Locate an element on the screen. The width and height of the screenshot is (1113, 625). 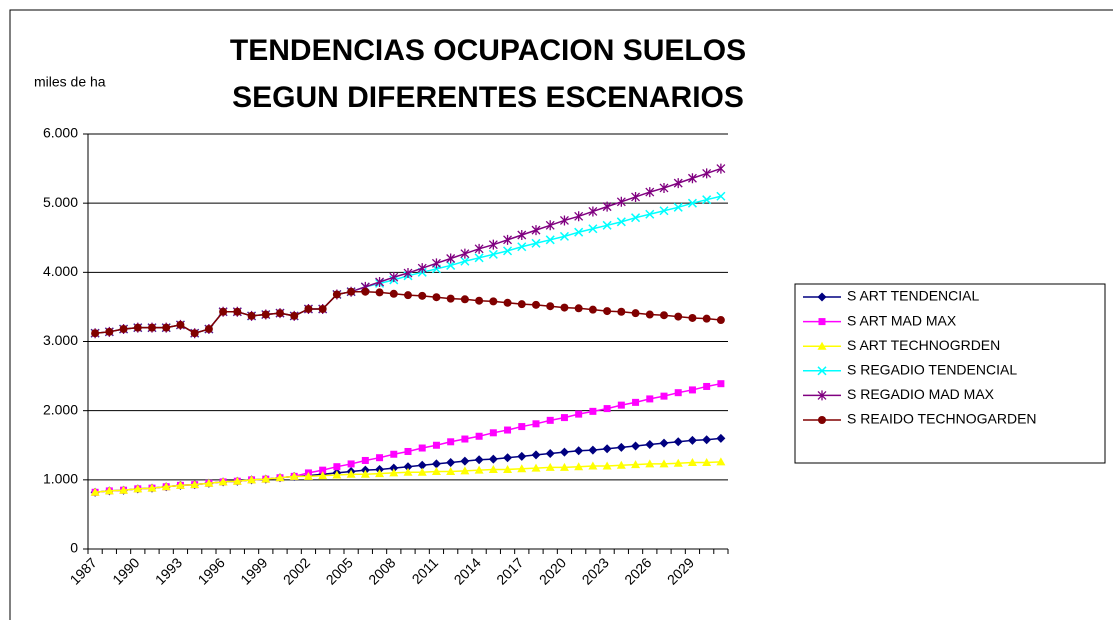
legend-label: S REAIDO TECHNOGARDEN is located at coordinates (942, 419).